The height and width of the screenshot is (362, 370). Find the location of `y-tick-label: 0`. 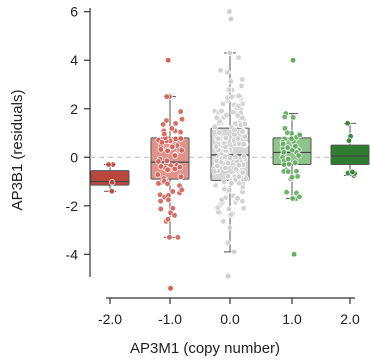

y-tick-label: 0 is located at coordinates (74, 157).